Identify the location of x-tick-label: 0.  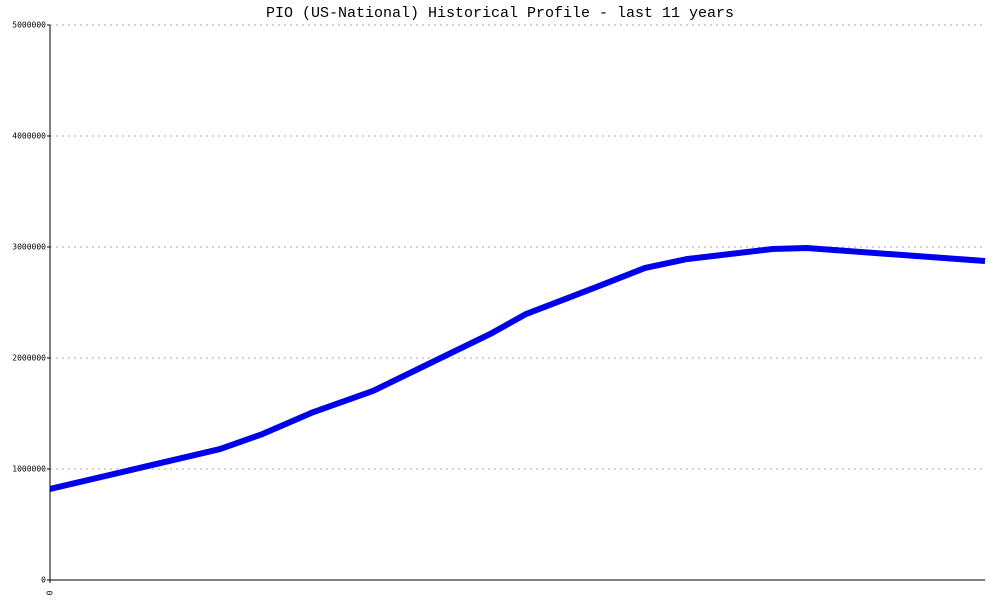
(50, 592).